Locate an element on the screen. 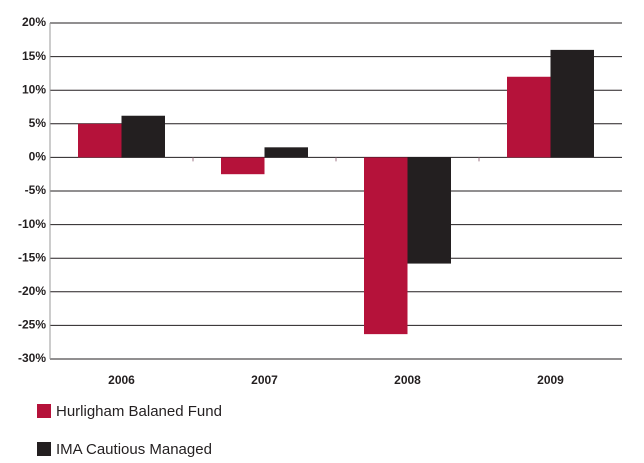  y-tick-label: 15% is located at coordinates (34, 56).